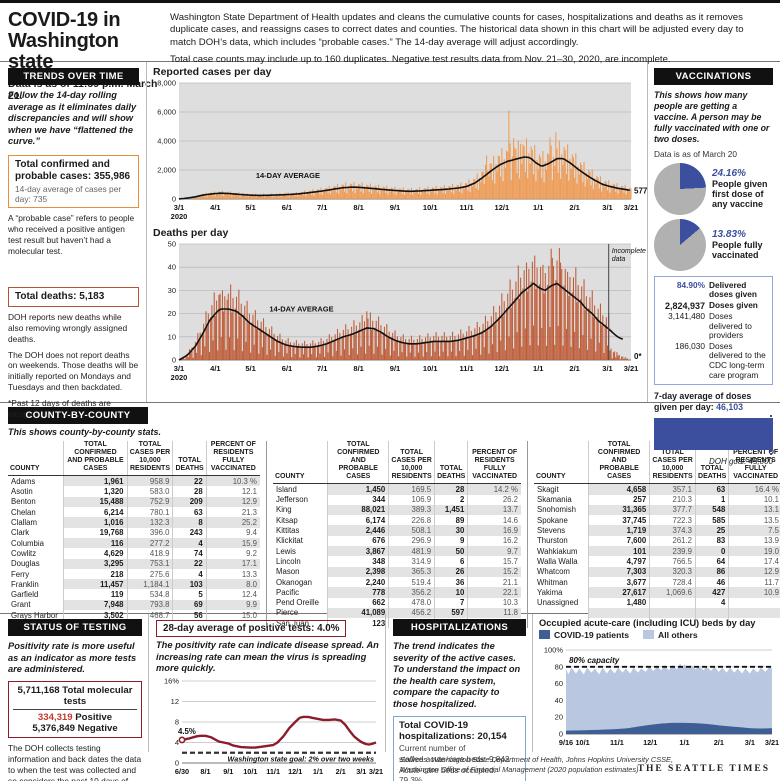 This screenshot has height=781, width=780. I want to click on county-value: 3,502, so click(95, 615).